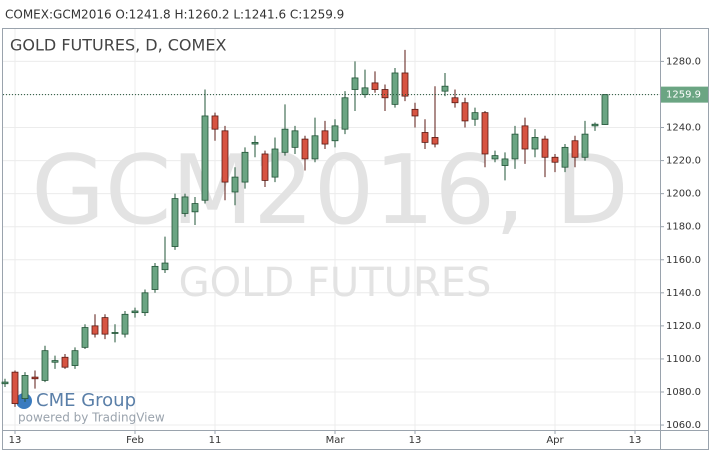 This screenshot has width=711, height=455. I want to click on y-tick-label: 1180.0, so click(683, 227).